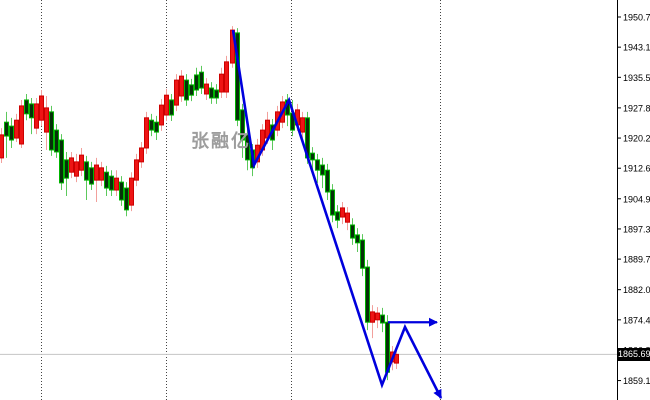 This screenshot has height=400, width=650. I want to click on axis-price-label: 1889.70, so click(636, 260).